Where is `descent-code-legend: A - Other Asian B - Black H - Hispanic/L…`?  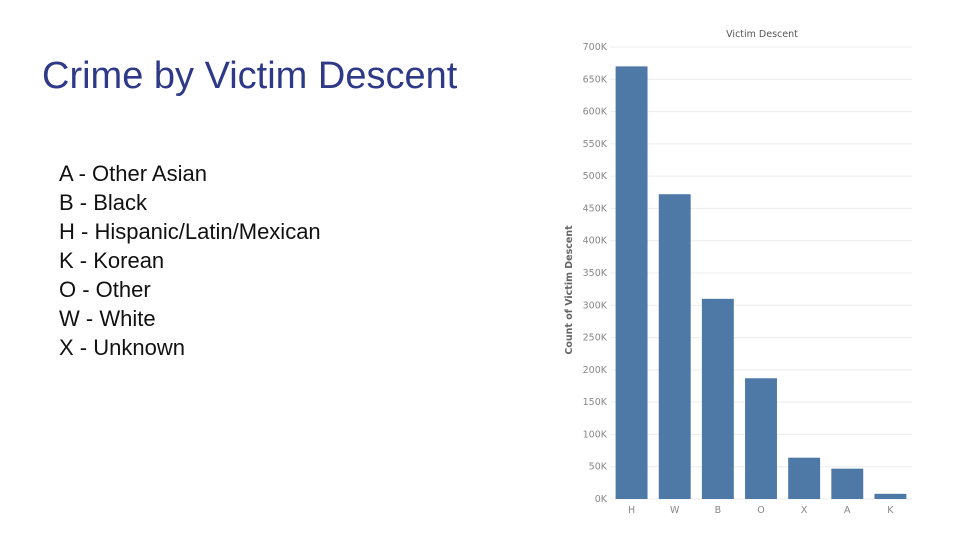 descent-code-legend: A - Other Asian B - Black H - Hispanic/L… is located at coordinates (190, 260).